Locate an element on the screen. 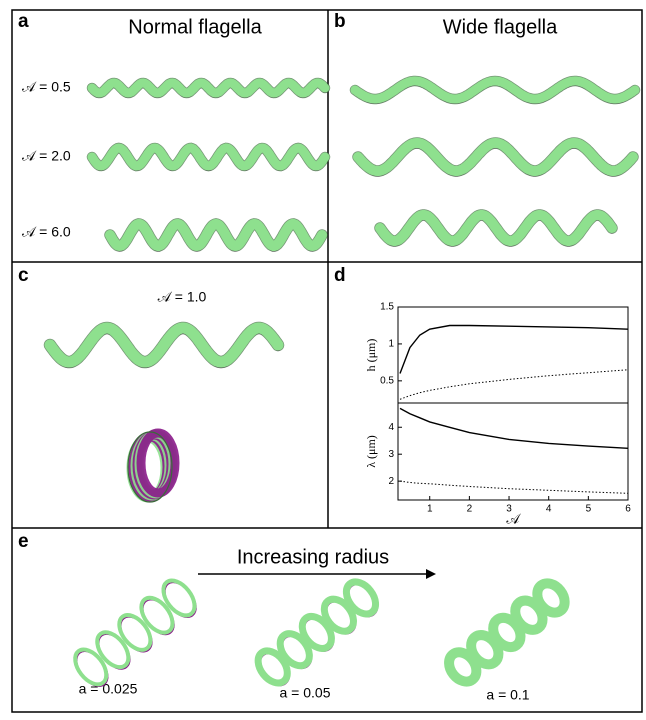 This screenshot has height=720, width=646. x-tick-label: 4 is located at coordinates (549, 509).